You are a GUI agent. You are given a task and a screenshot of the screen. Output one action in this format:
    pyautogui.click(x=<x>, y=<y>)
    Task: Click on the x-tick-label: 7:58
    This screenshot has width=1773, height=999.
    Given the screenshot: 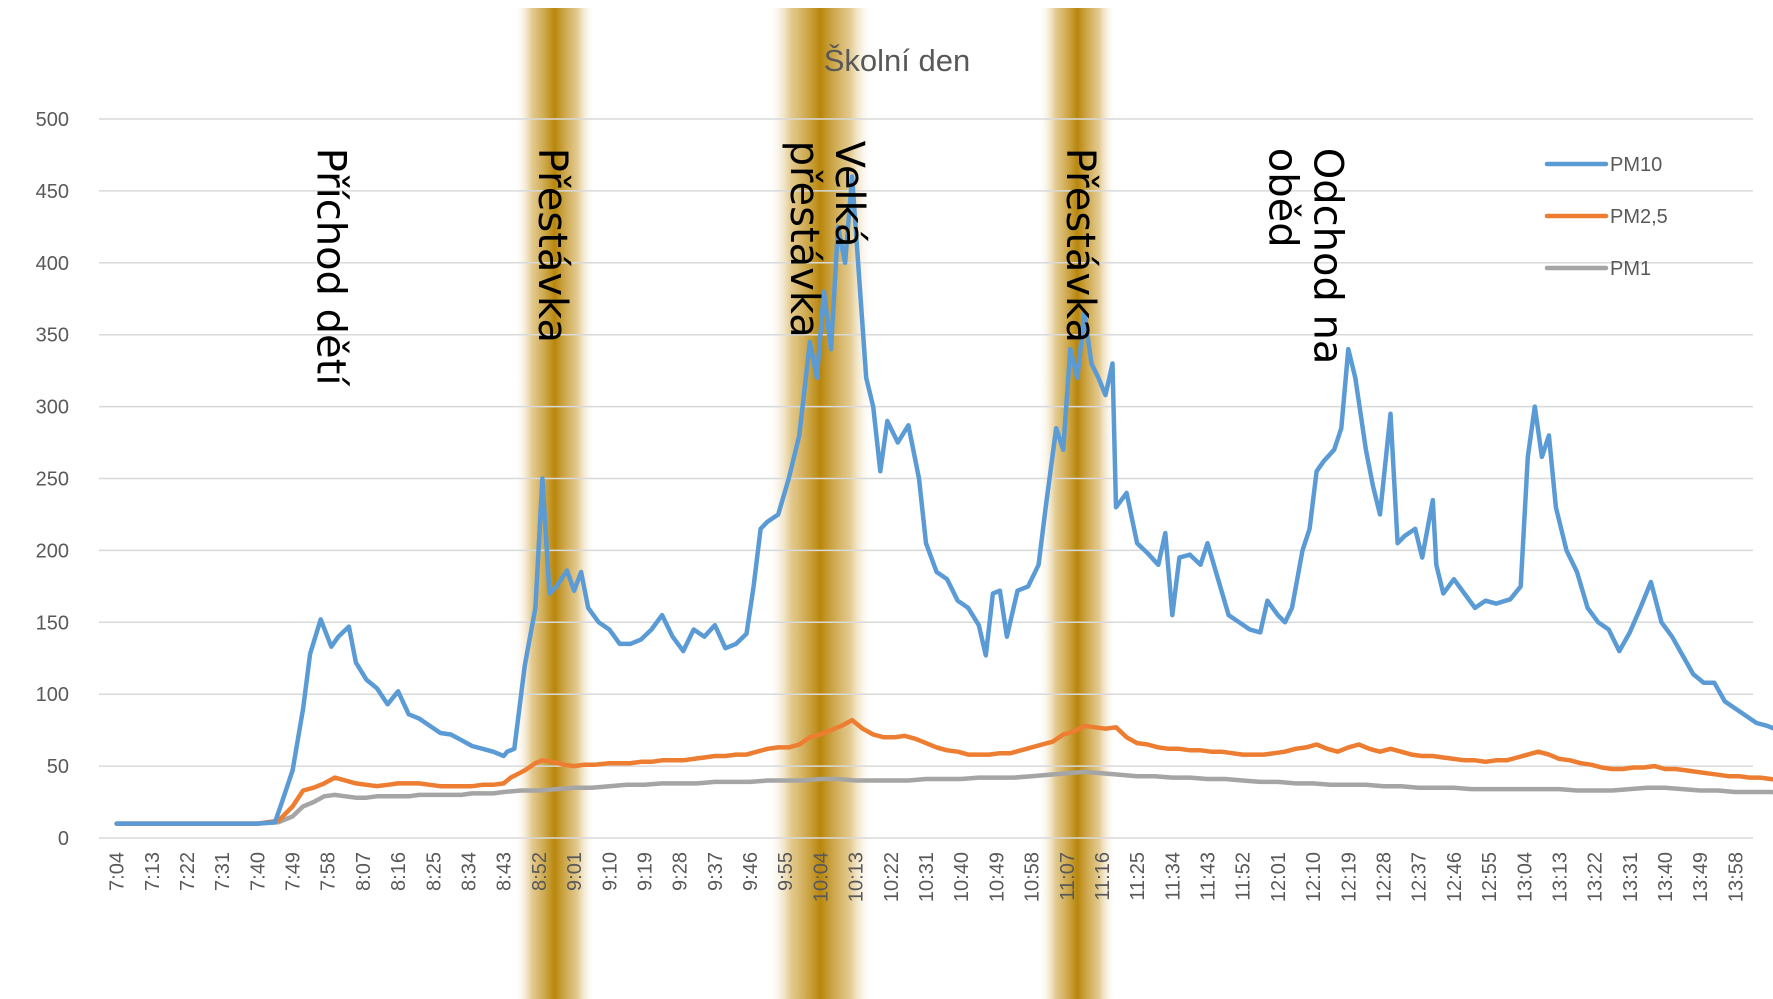 What is the action you would take?
    pyautogui.click(x=329, y=871)
    